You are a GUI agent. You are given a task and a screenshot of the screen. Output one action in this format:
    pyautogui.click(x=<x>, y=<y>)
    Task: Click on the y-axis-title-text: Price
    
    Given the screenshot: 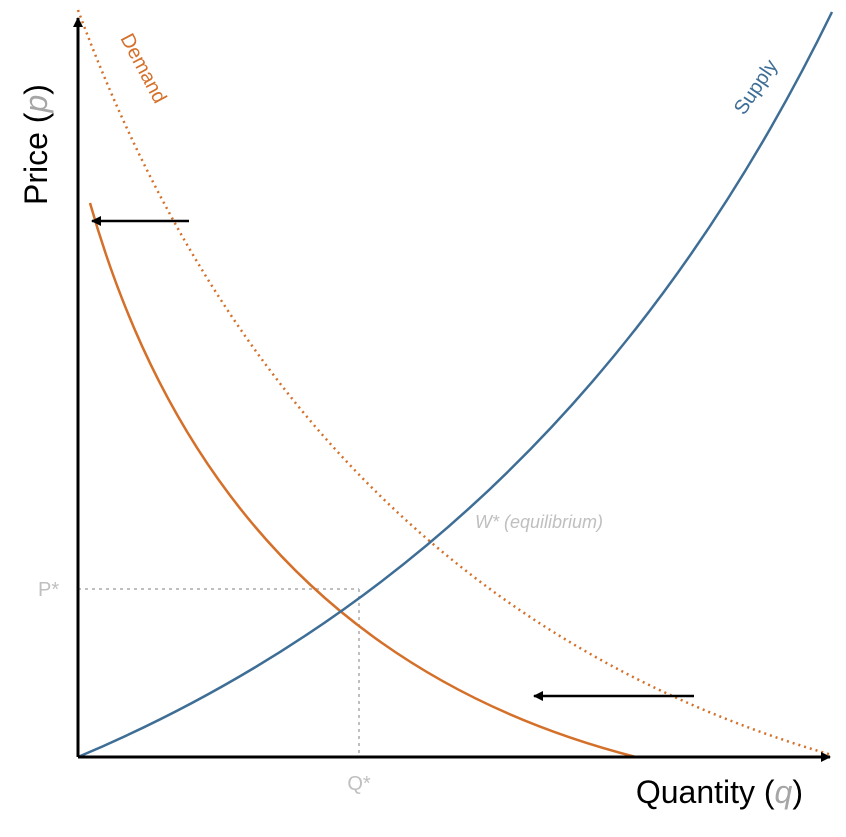 What is the action you would take?
    pyautogui.click(x=36, y=168)
    